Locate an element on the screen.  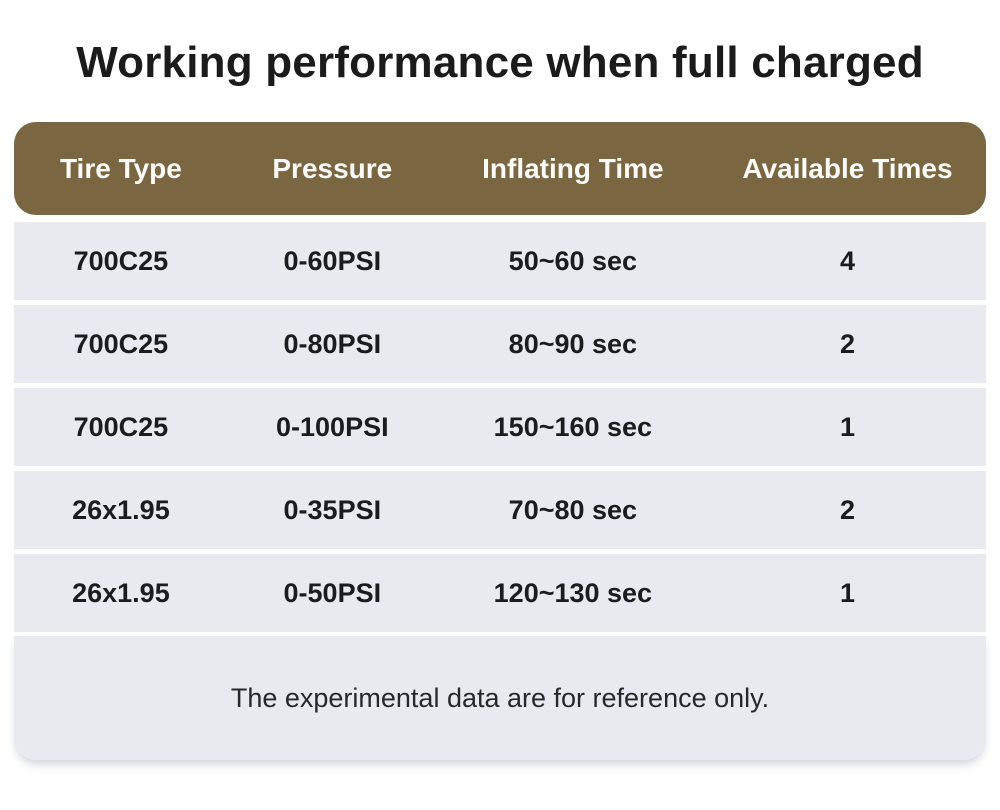
cell-pressure: 0-50PSI is located at coordinates (332, 592).